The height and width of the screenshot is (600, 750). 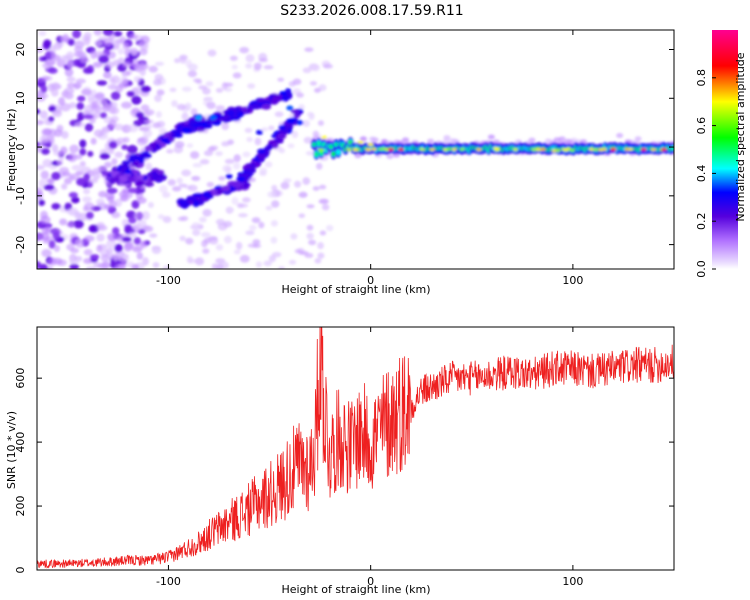 I want to click on snr-x-tick-label: 100, so click(x=572, y=581).